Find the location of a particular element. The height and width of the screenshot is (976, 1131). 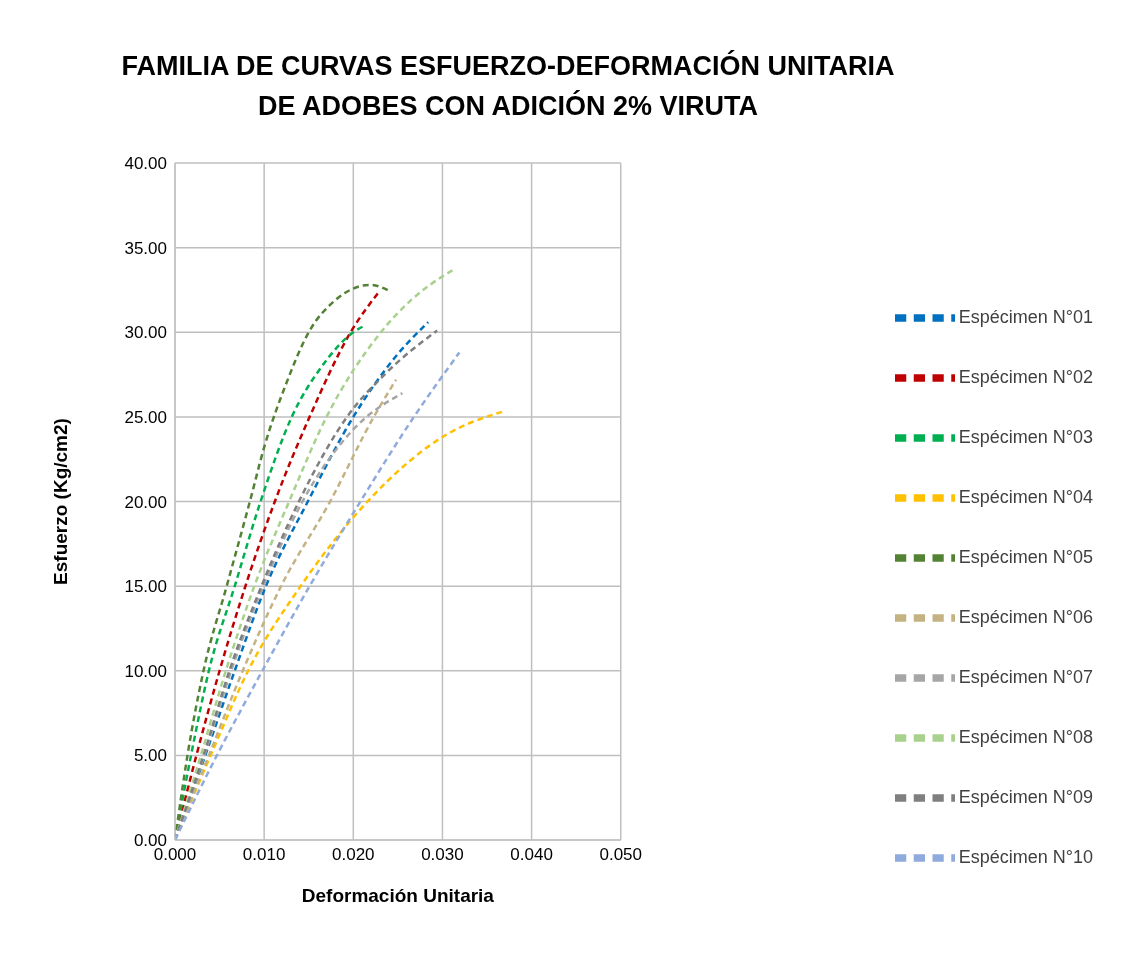

x-tick-label: 0.030 is located at coordinates (442, 855).